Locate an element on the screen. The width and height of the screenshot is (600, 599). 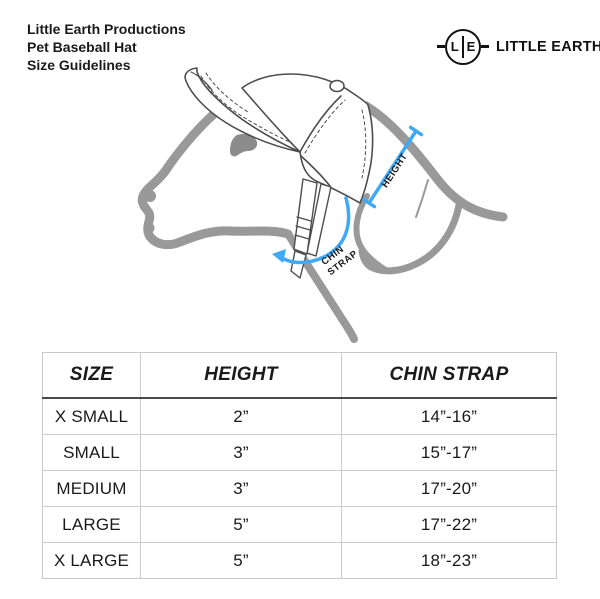
title-line-3: Size Guidelines is located at coordinates (79, 65).